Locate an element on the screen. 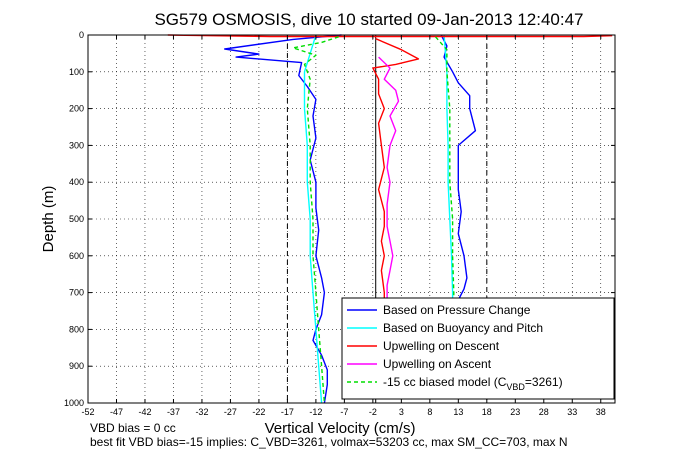 This screenshot has width=681, height=454. y-tick-label: 0 is located at coordinates (81, 35).